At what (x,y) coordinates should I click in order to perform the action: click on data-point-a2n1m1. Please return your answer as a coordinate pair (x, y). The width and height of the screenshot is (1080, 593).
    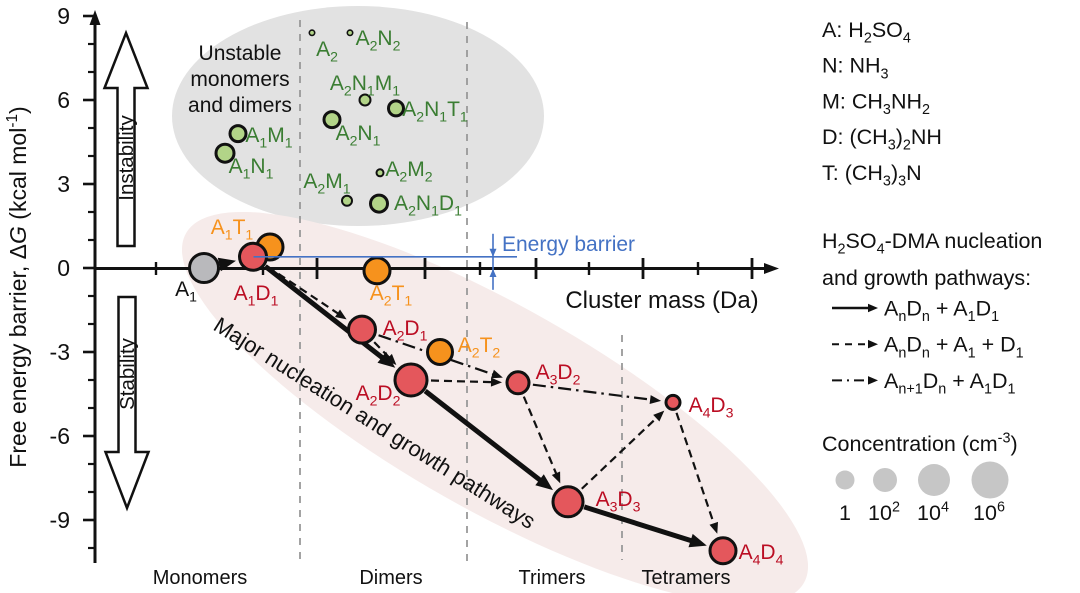
    Looking at the image, I should click on (365, 100).